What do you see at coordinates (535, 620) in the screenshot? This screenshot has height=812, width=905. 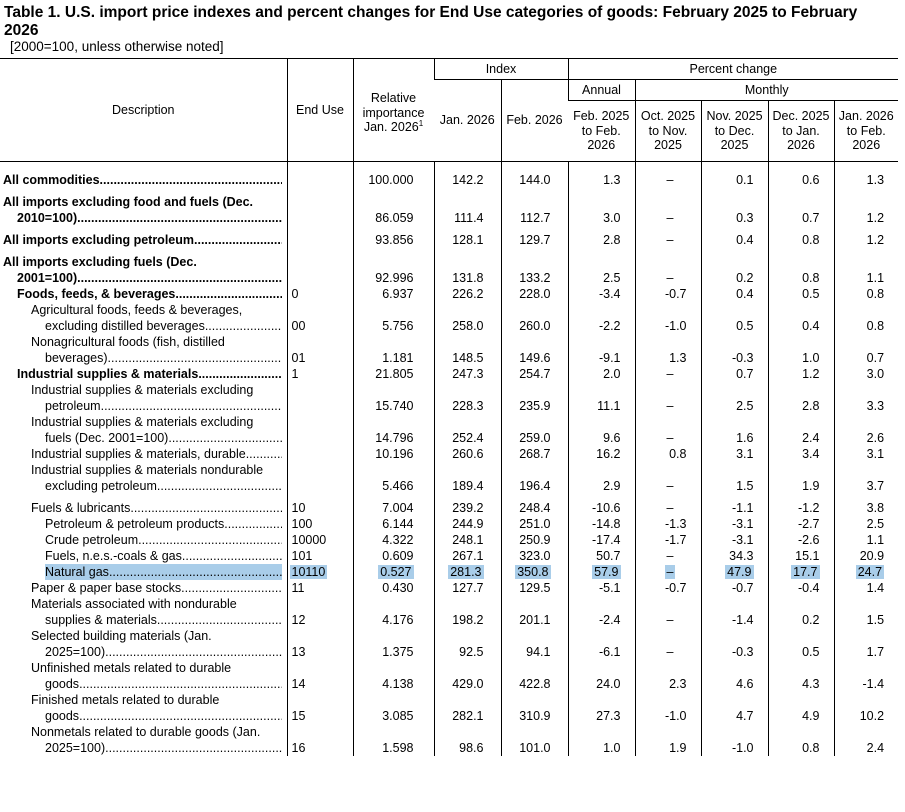 I see `index-feb-value-text: 201.1` at bounding box center [535, 620].